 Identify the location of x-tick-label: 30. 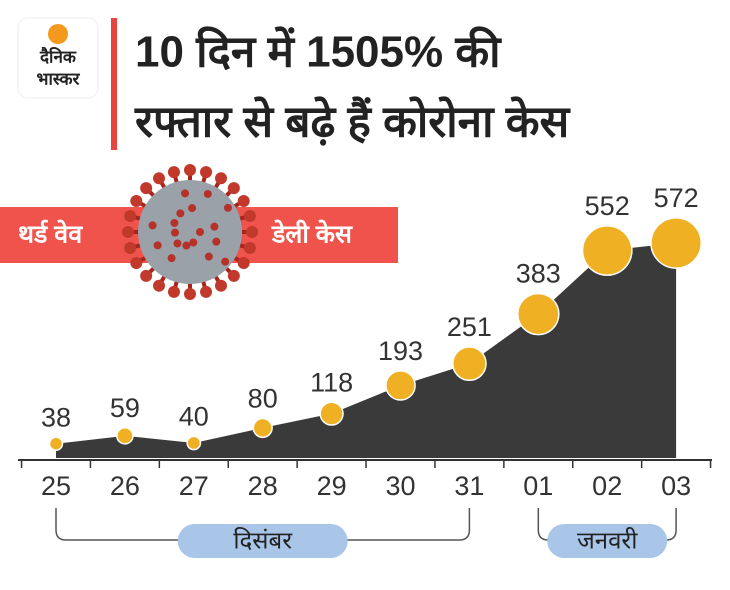
(400, 486).